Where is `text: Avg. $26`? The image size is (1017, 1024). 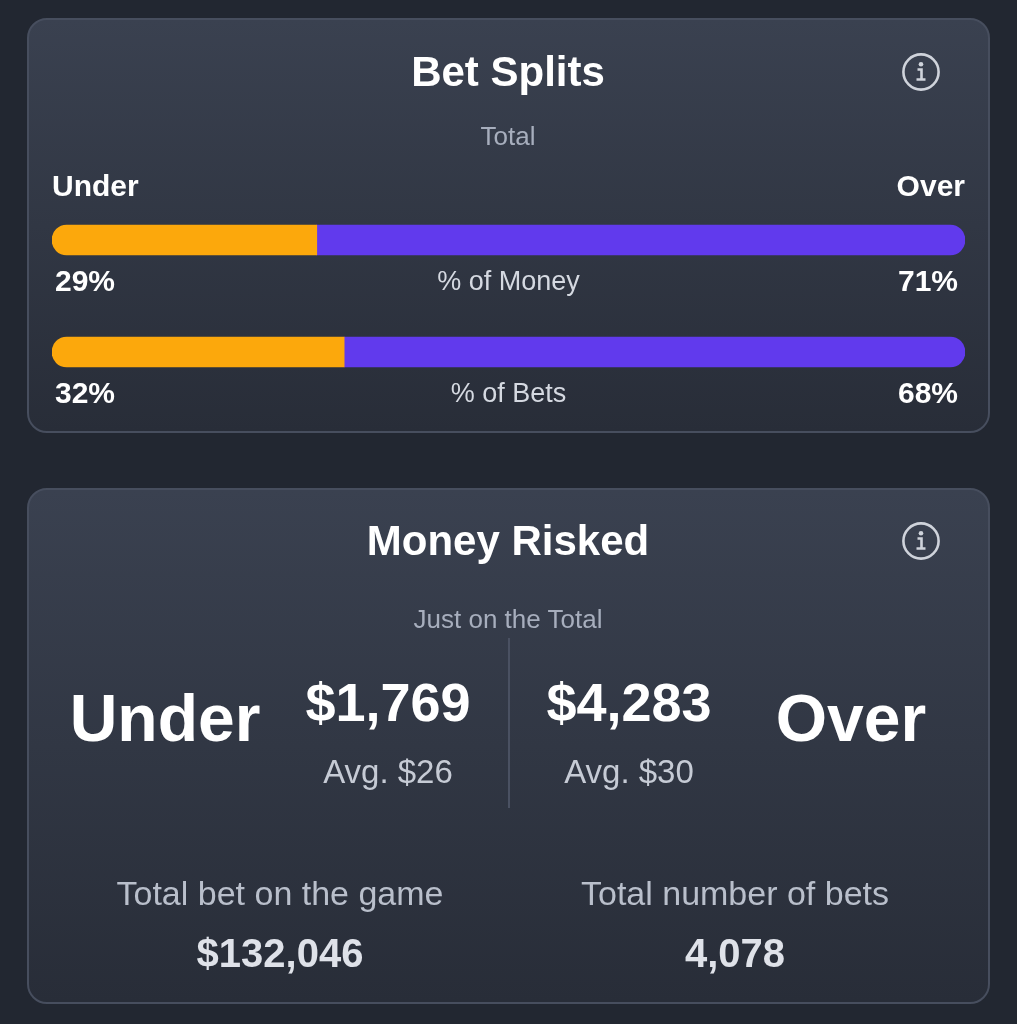
text: Avg. $26 is located at coordinates (388, 772).